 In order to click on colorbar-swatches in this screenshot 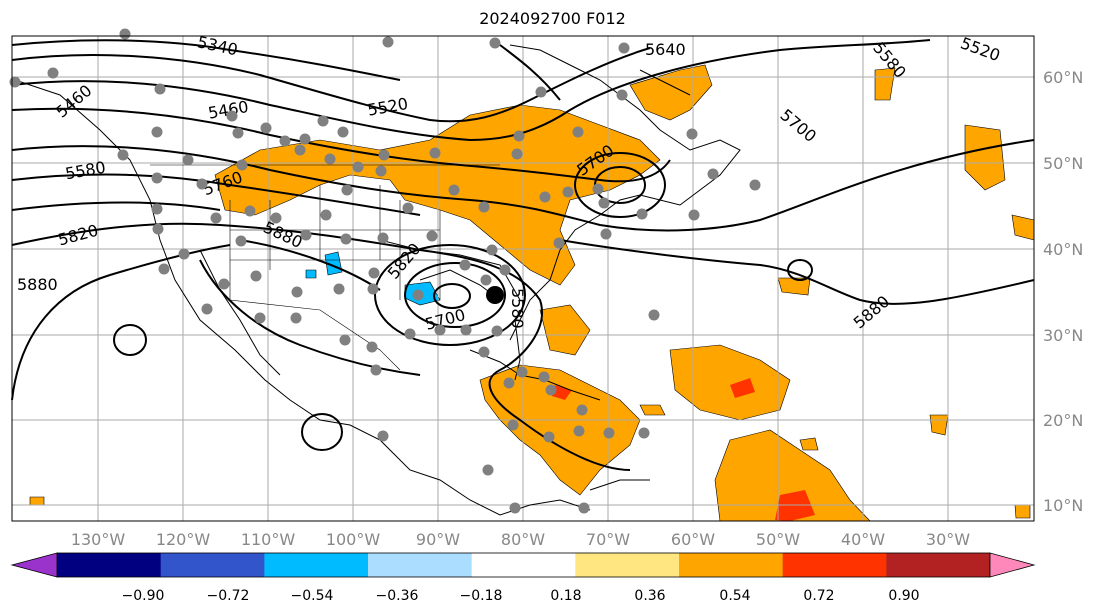, I will do `click(523, 565)`.